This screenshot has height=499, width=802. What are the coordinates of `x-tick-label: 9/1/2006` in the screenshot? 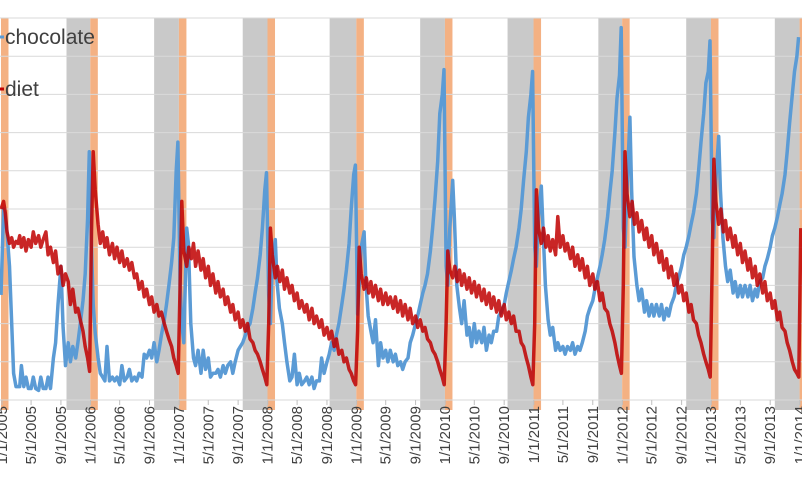 It's located at (150, 435).